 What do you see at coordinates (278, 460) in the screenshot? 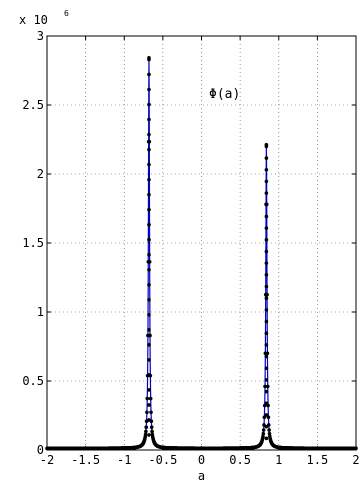
I see `x-tick-label: 1` at bounding box center [278, 460].